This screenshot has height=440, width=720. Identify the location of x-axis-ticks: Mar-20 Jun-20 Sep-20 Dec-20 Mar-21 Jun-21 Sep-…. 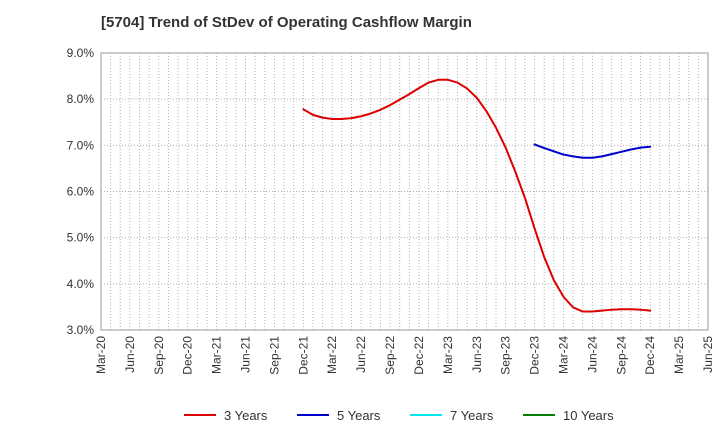
(404, 355).